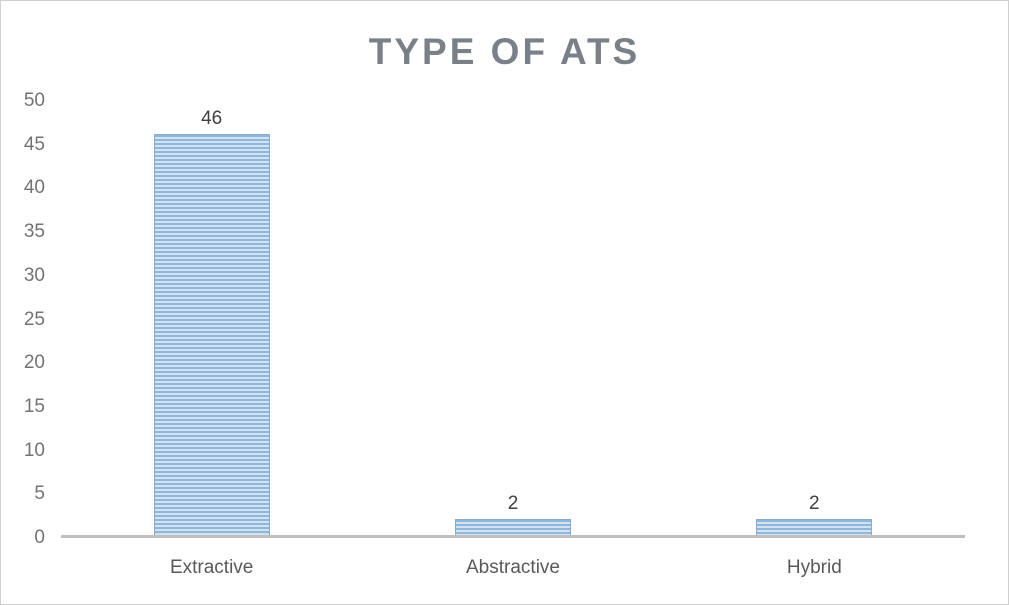 The width and height of the screenshot is (1009, 605). Describe the element at coordinates (34, 406) in the screenshot. I see `y-axis-tick-label: 15` at that location.